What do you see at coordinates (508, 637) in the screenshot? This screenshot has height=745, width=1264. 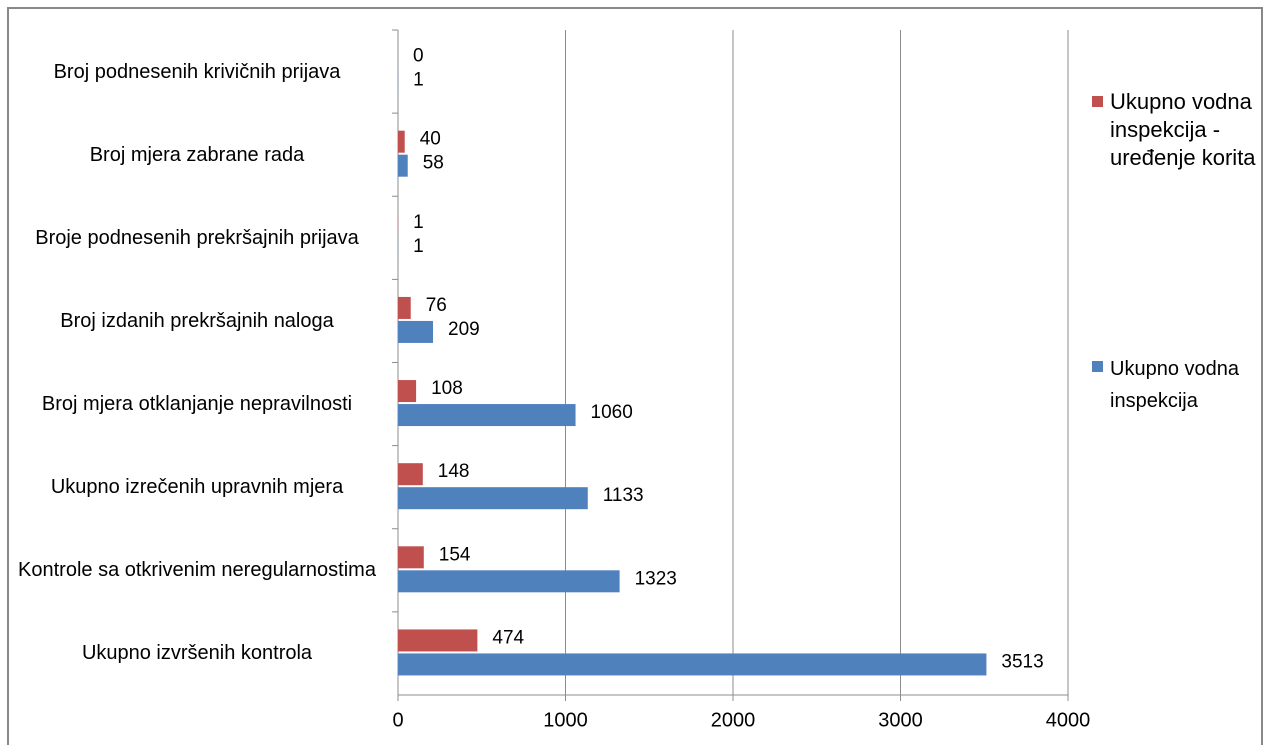 I see `value-label: 474` at bounding box center [508, 637].